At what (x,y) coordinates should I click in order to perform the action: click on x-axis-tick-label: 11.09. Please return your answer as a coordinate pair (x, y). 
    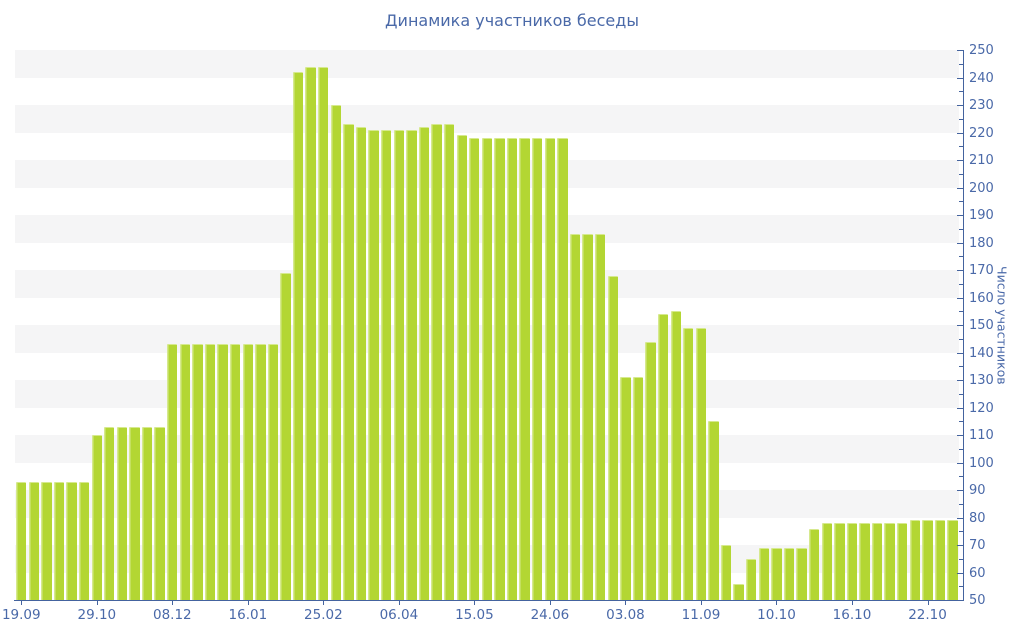
    Looking at the image, I should click on (701, 615).